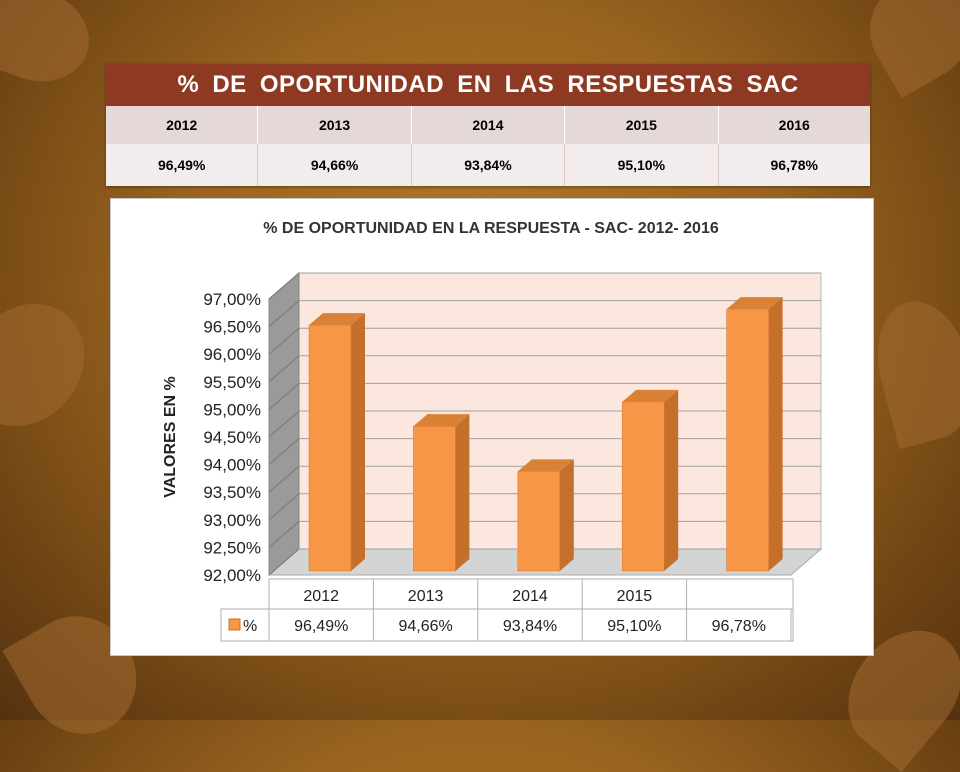 This screenshot has height=772, width=960. I want to click on x-tick-label: 2014, so click(530, 596).